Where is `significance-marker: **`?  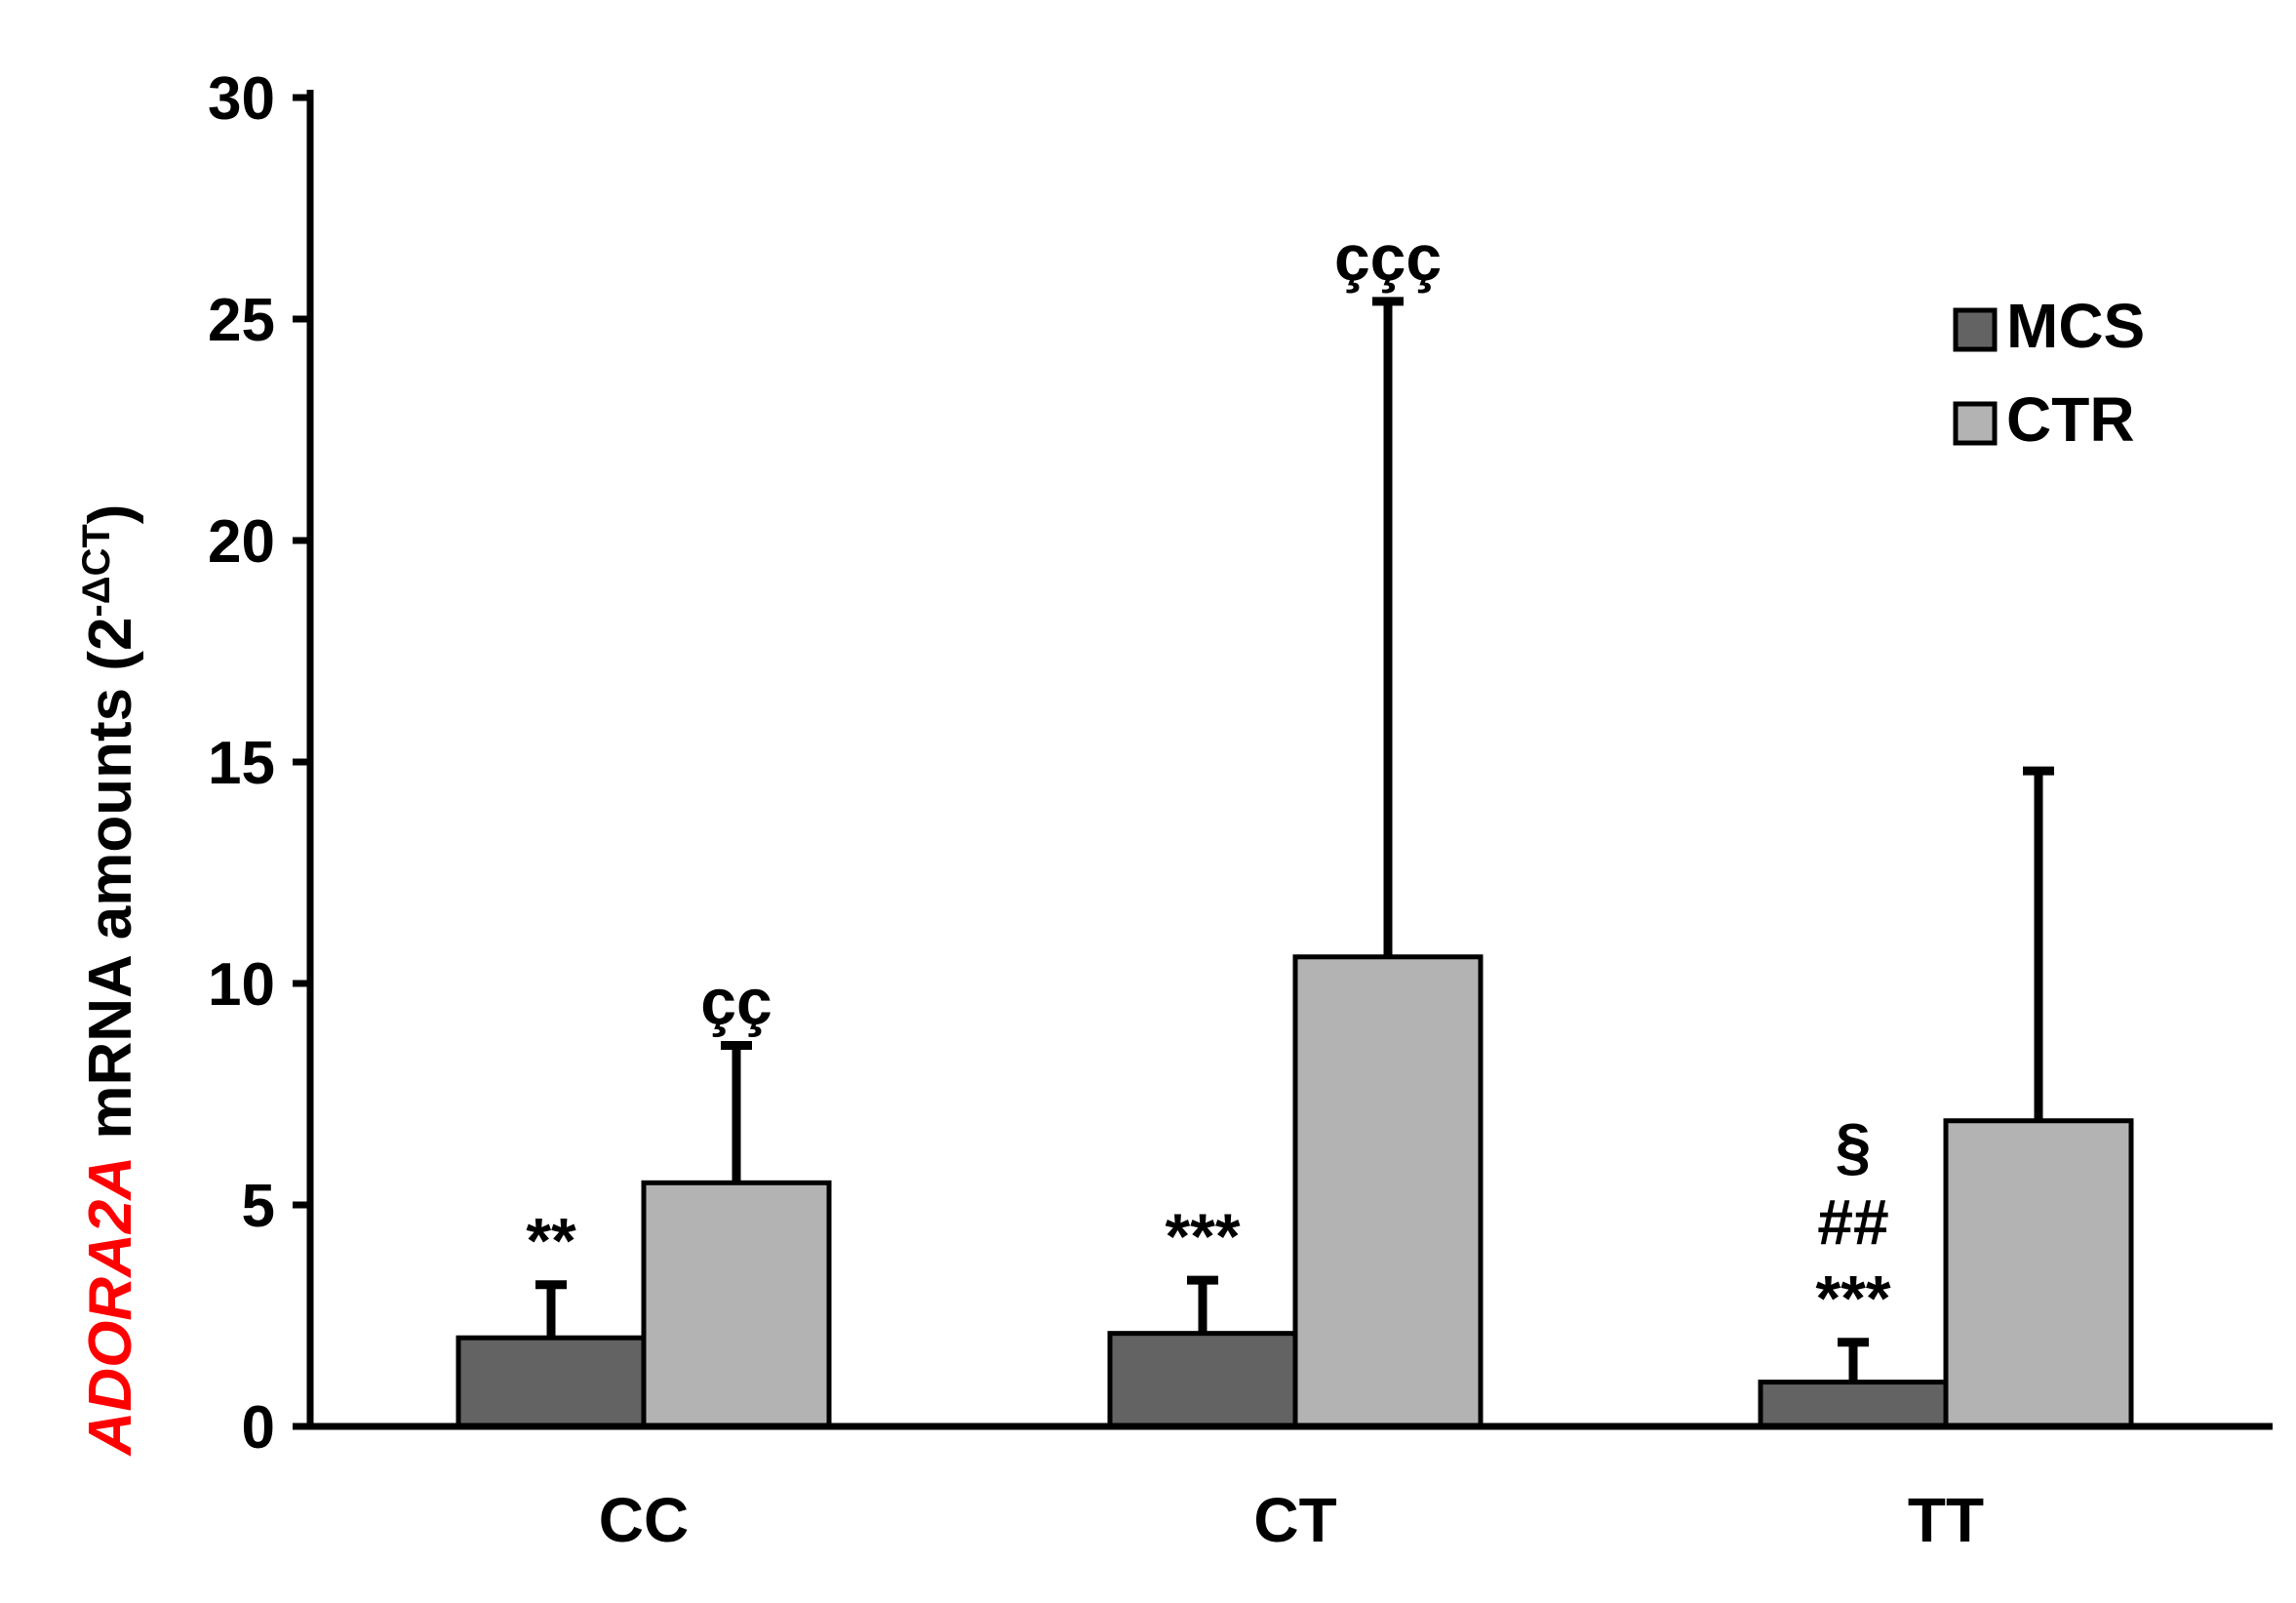 significance-marker: ** is located at coordinates (551, 1241).